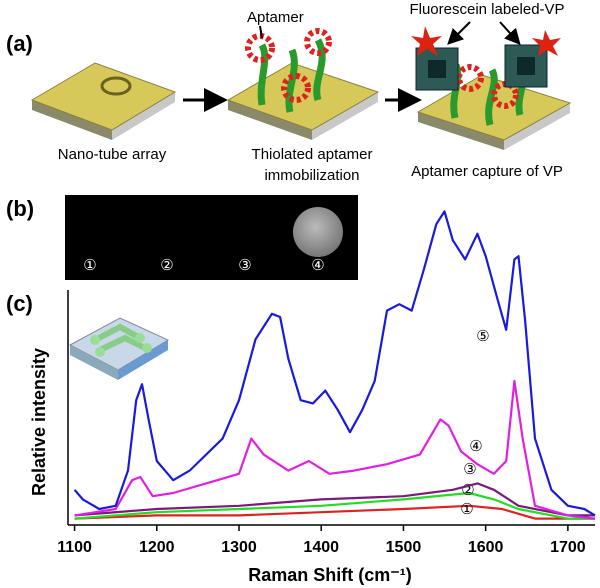 The width and height of the screenshot is (600, 588). What do you see at coordinates (275, 17) in the screenshot?
I see `label: Aptamer` at bounding box center [275, 17].